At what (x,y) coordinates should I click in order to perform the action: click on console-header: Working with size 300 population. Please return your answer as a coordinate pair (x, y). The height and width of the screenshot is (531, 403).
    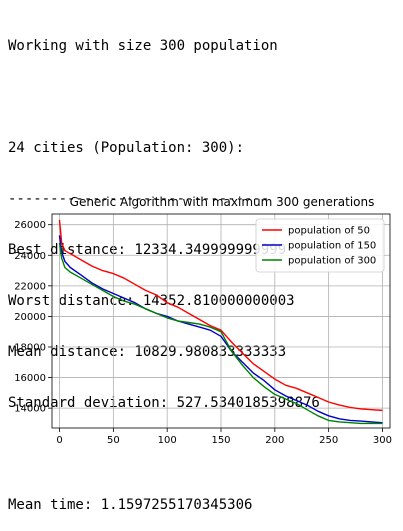
    Looking at the image, I should click on (143, 46).